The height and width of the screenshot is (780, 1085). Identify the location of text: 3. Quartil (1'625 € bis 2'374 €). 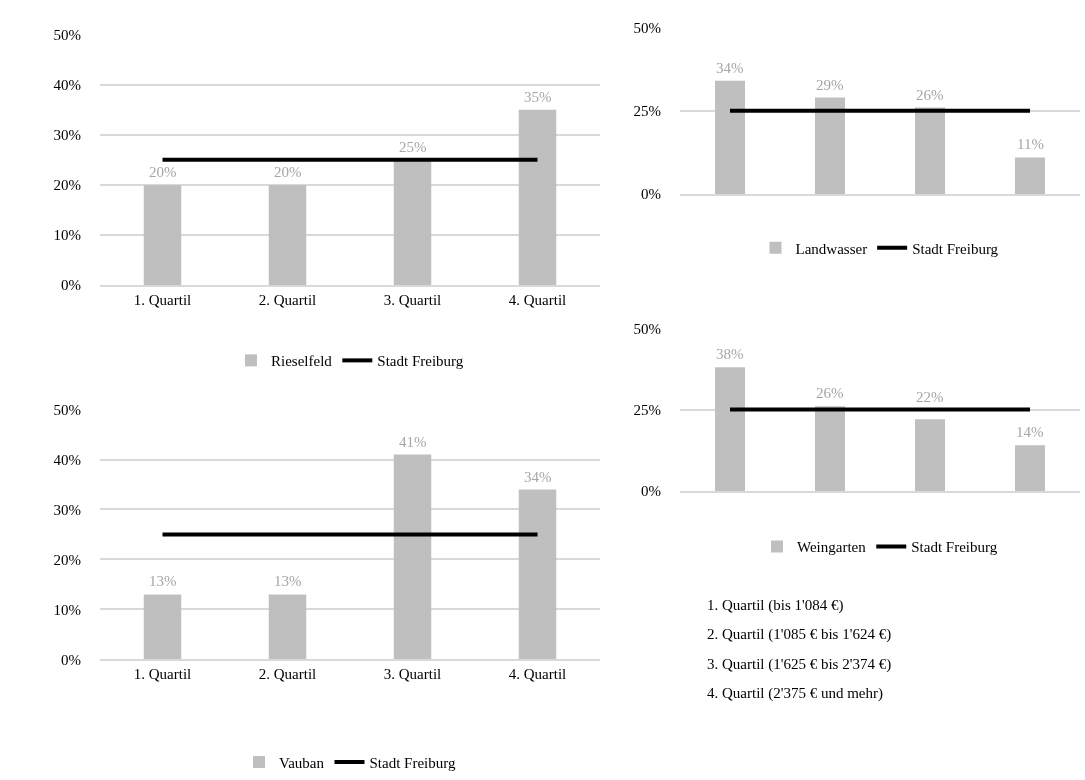
(799, 664).